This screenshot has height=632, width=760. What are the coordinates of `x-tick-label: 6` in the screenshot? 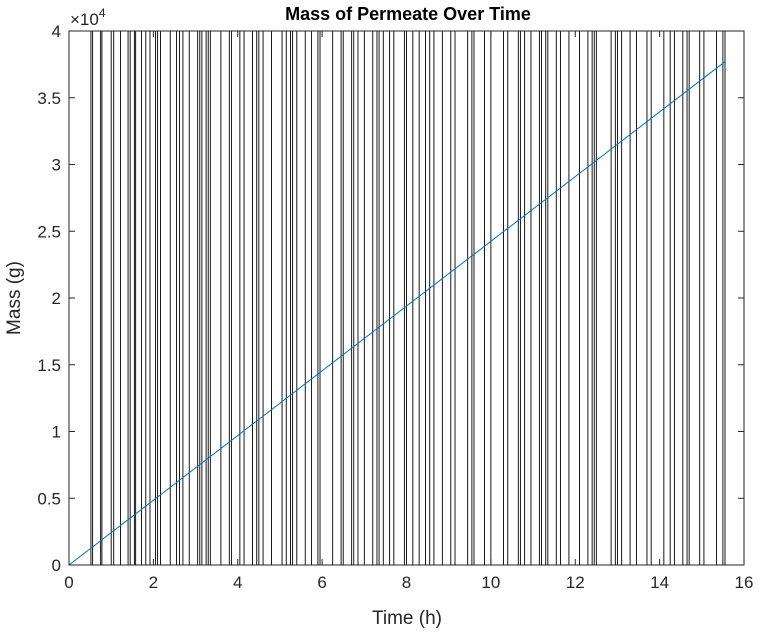 It's located at (321, 582).